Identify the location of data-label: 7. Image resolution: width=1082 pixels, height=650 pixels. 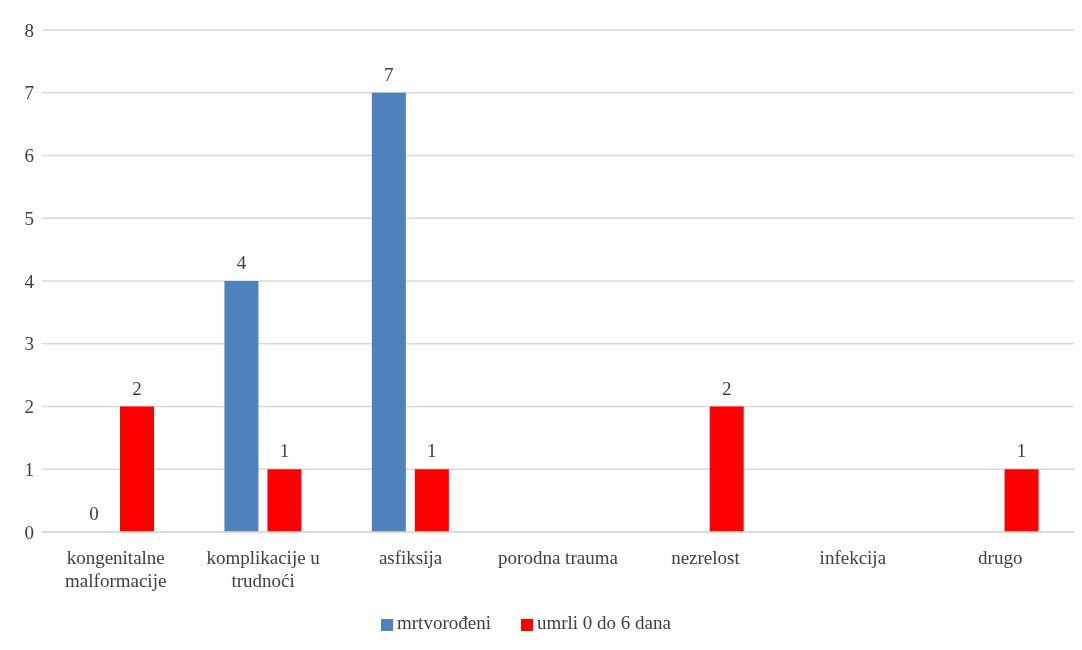
(389, 74).